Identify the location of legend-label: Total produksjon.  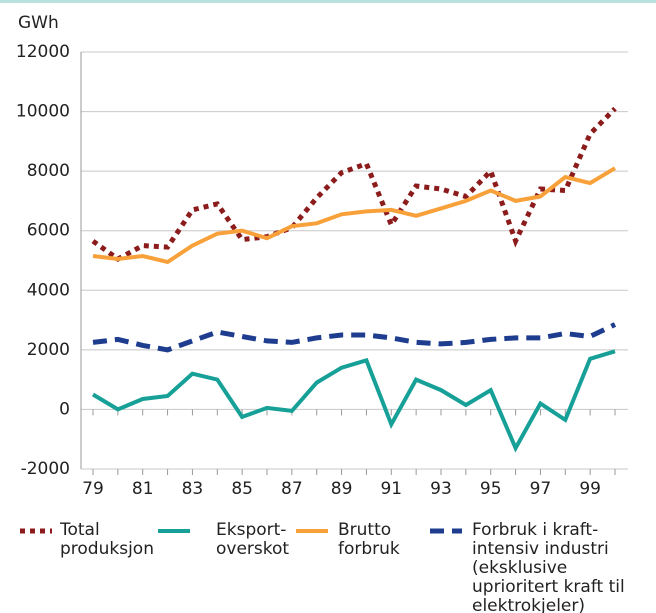
(107, 539).